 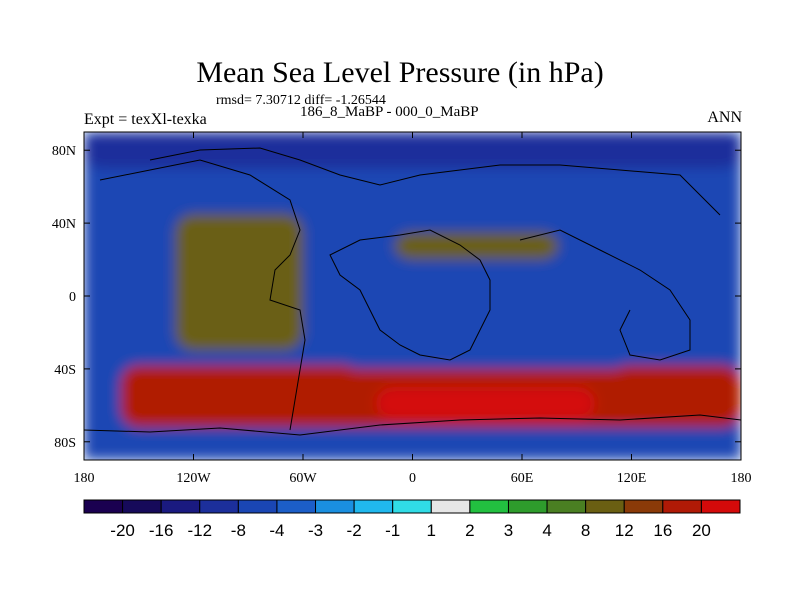 What do you see at coordinates (199, 530) in the screenshot?
I see `colorbar-label: -12` at bounding box center [199, 530].